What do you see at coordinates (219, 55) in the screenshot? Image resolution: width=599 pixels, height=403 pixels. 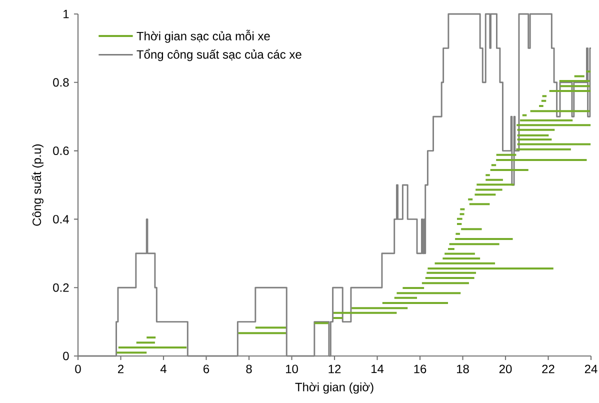 I see `legend-label: Tổng công suất sạc của các xe` at bounding box center [219, 55].